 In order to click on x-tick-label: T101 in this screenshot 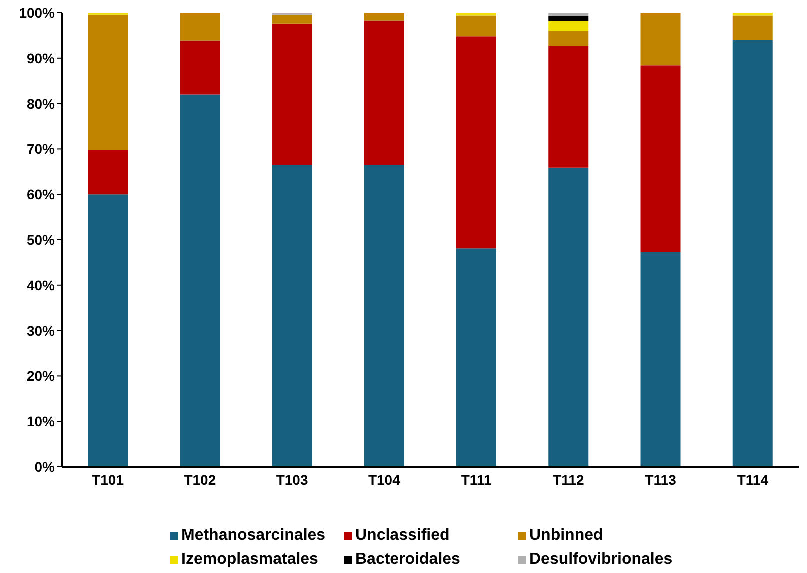, I will do `click(108, 480)`.